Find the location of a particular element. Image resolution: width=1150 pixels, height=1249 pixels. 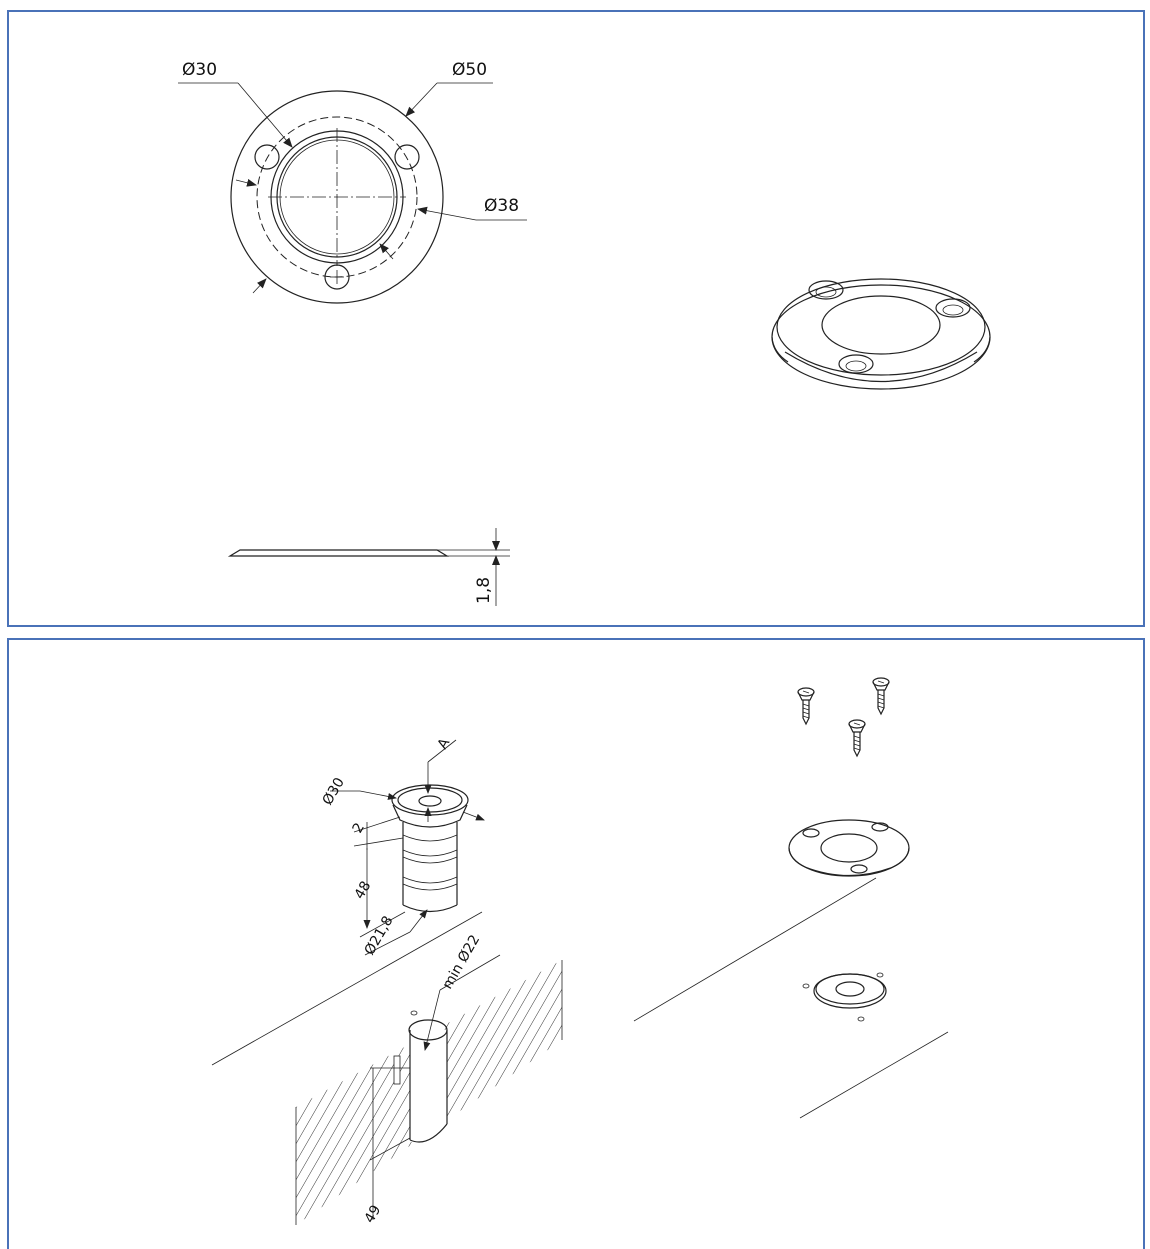

svg-text: Ø50 is located at coordinates (469, 70).